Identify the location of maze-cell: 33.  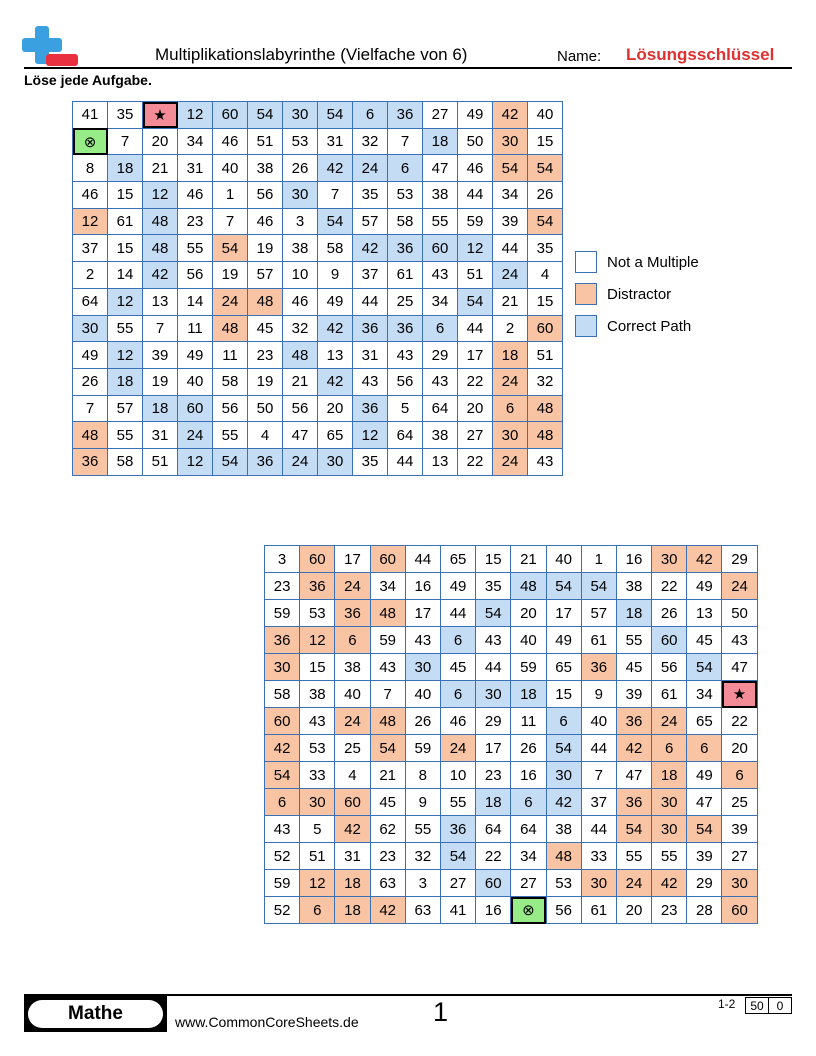
(598, 856).